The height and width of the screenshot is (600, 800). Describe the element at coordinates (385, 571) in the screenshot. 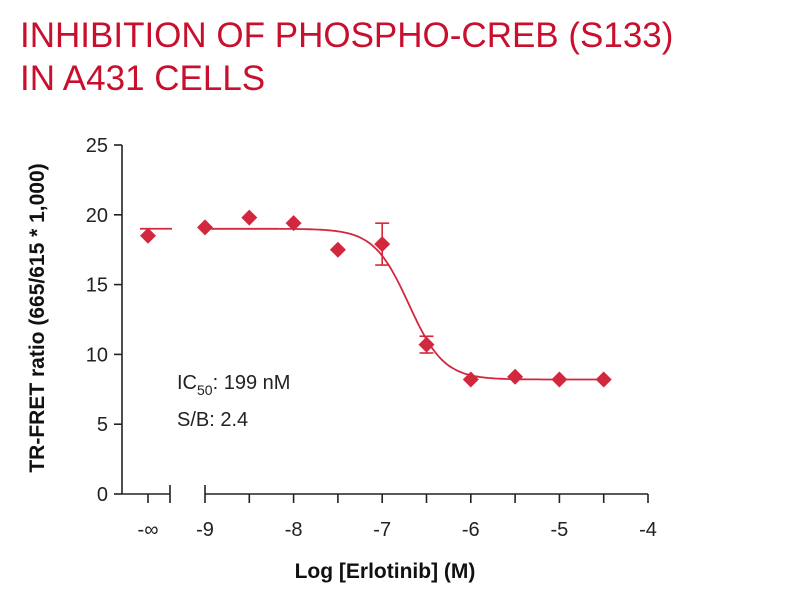

I see `x-axis-label: Log [Erlotinib] (M)` at that location.